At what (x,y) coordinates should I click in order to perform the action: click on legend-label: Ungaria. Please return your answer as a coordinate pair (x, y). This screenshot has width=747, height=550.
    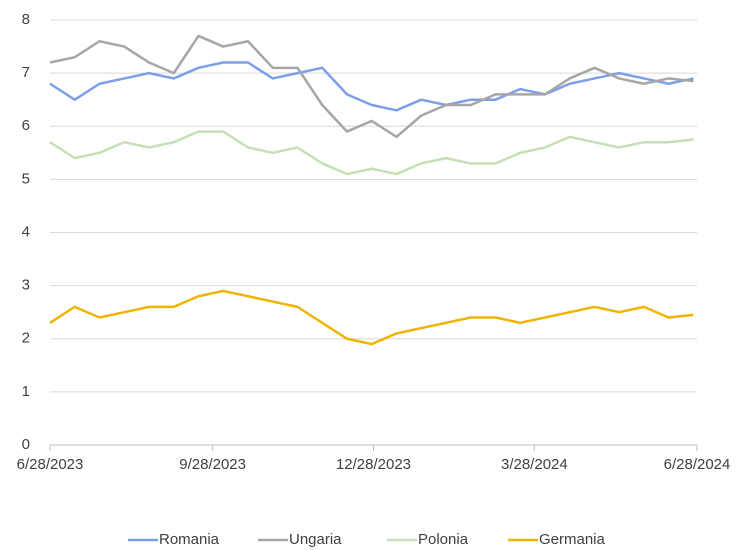
    Looking at the image, I should click on (315, 539).